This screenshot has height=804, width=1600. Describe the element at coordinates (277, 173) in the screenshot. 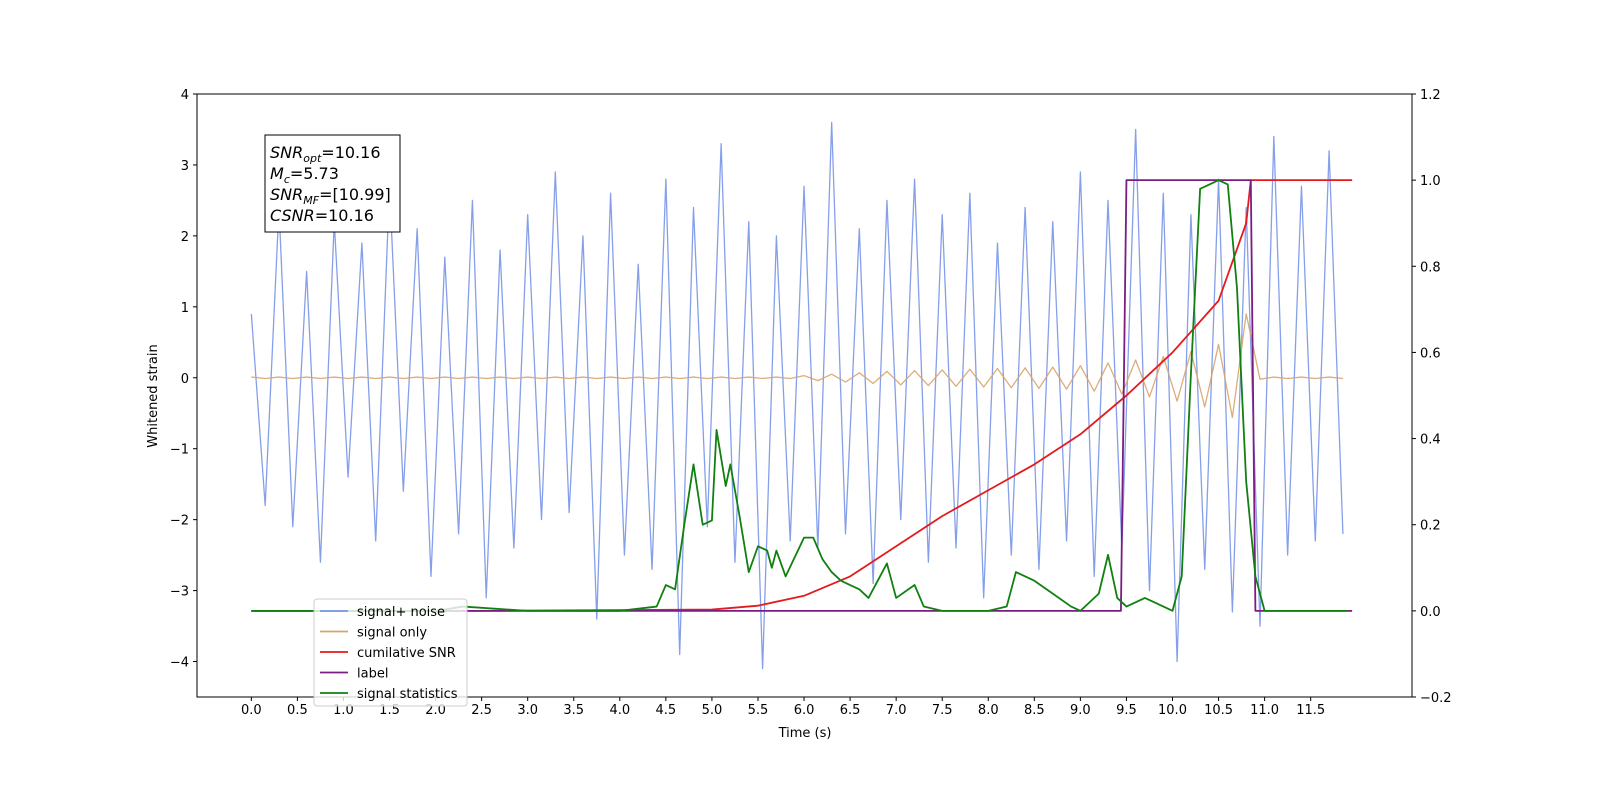

I see `annotation-symbol: M` at that location.